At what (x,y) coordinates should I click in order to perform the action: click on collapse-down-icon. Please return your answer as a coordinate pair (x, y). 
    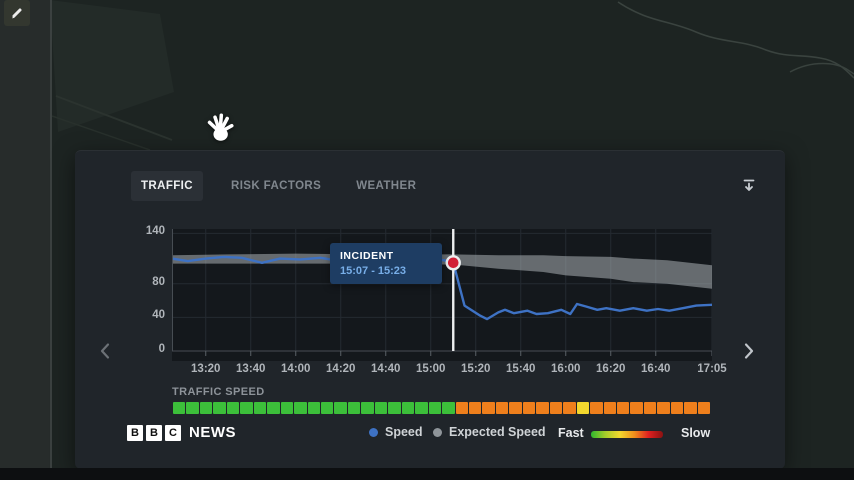
    Looking at the image, I should click on (749, 185).